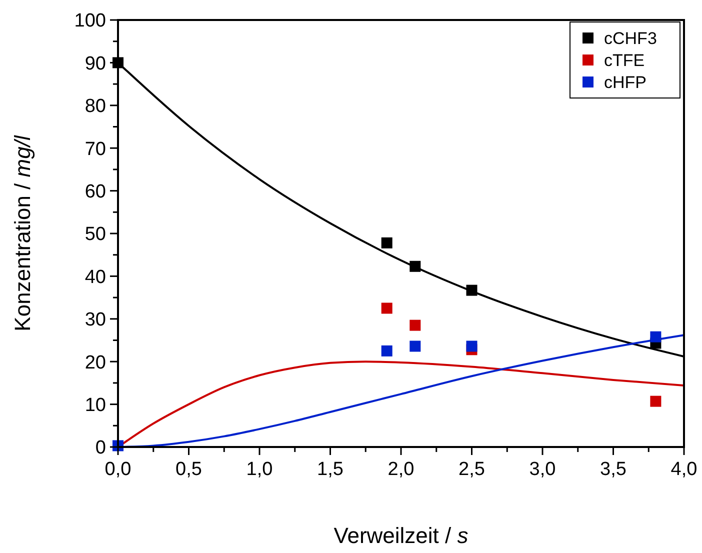 Image resolution: width=702 pixels, height=553 pixels. I want to click on y-tick-label: 80, so click(95, 107).